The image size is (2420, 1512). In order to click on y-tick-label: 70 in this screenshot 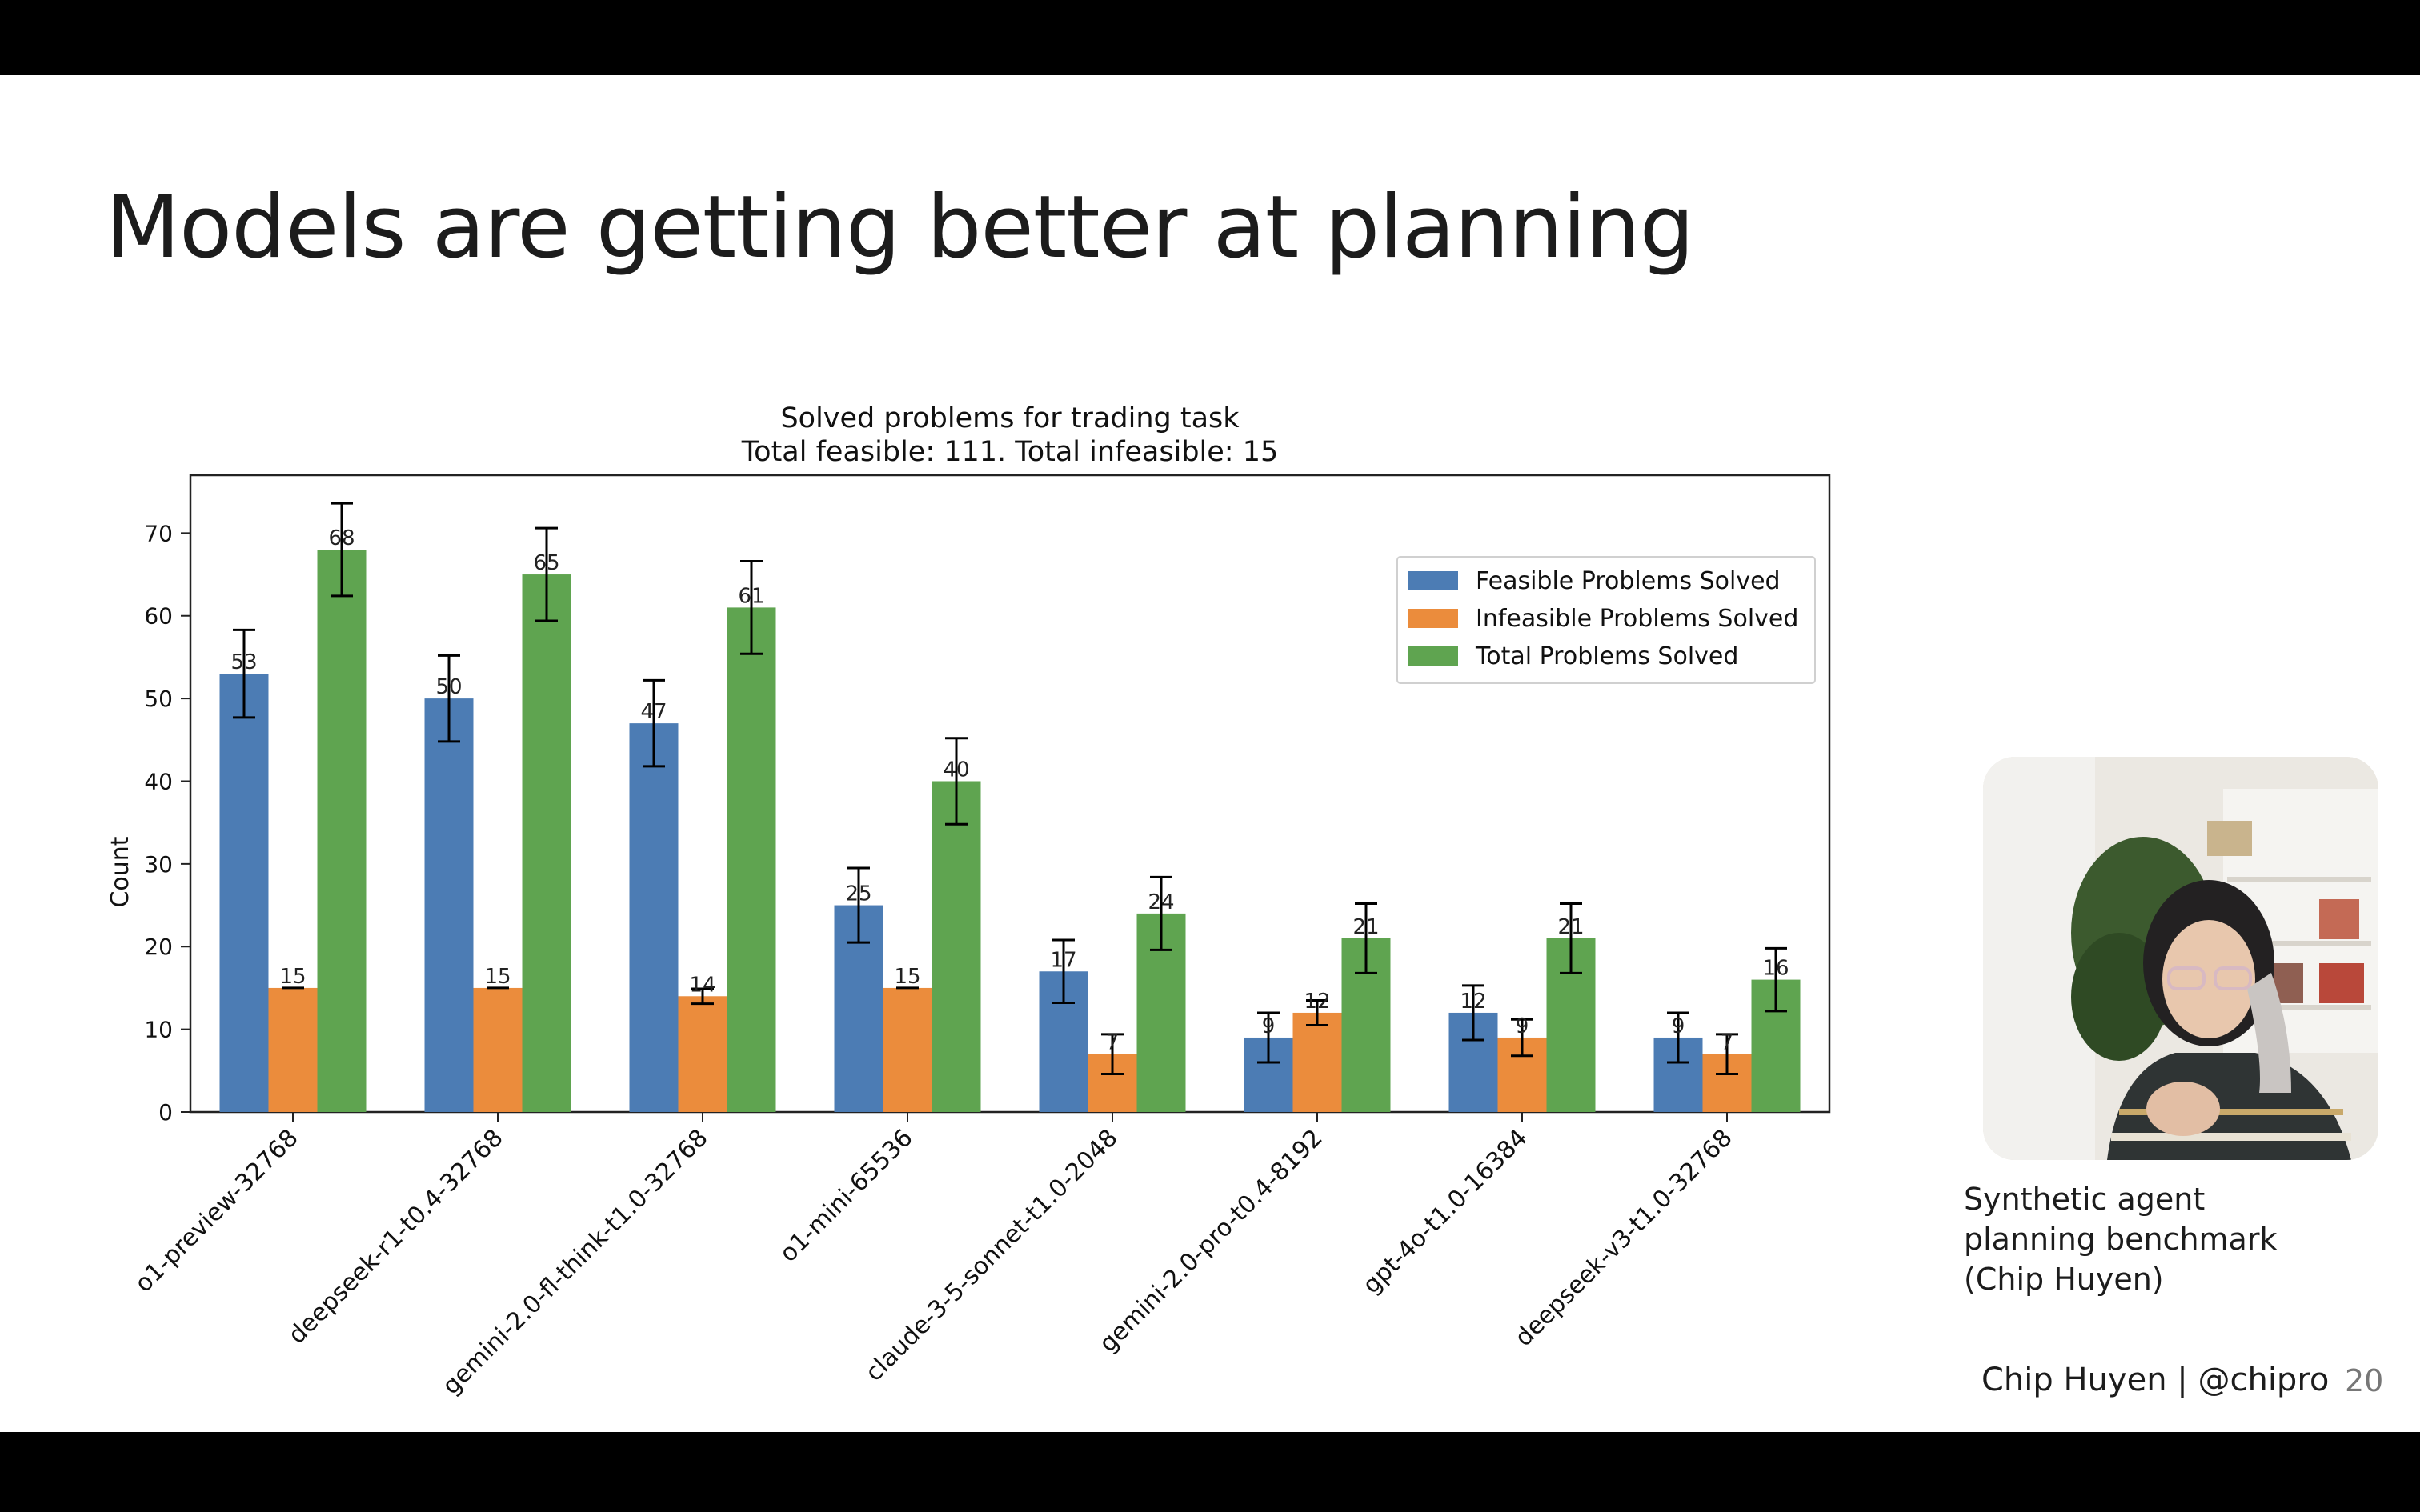, I will do `click(158, 533)`.